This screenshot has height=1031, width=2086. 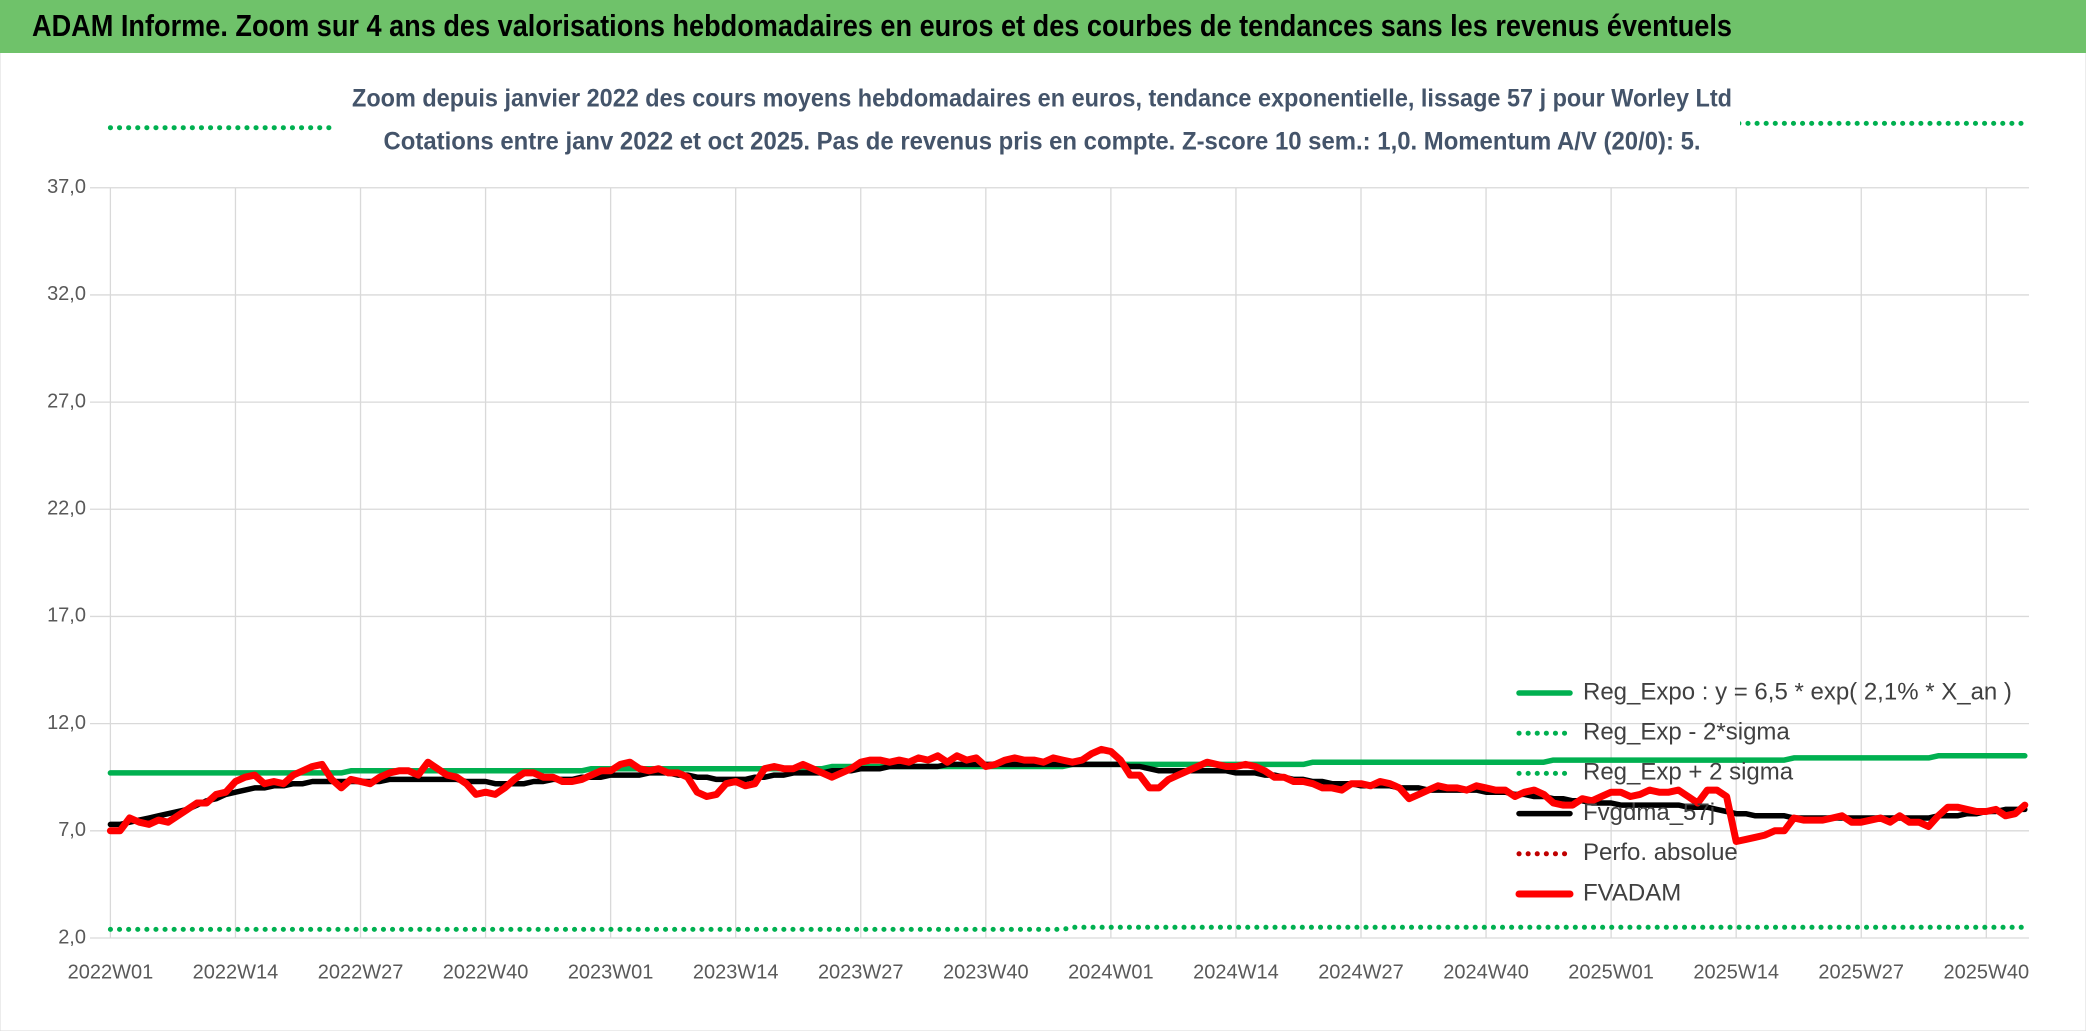 I want to click on x-tick-label: 2023W14, so click(x=736, y=972).